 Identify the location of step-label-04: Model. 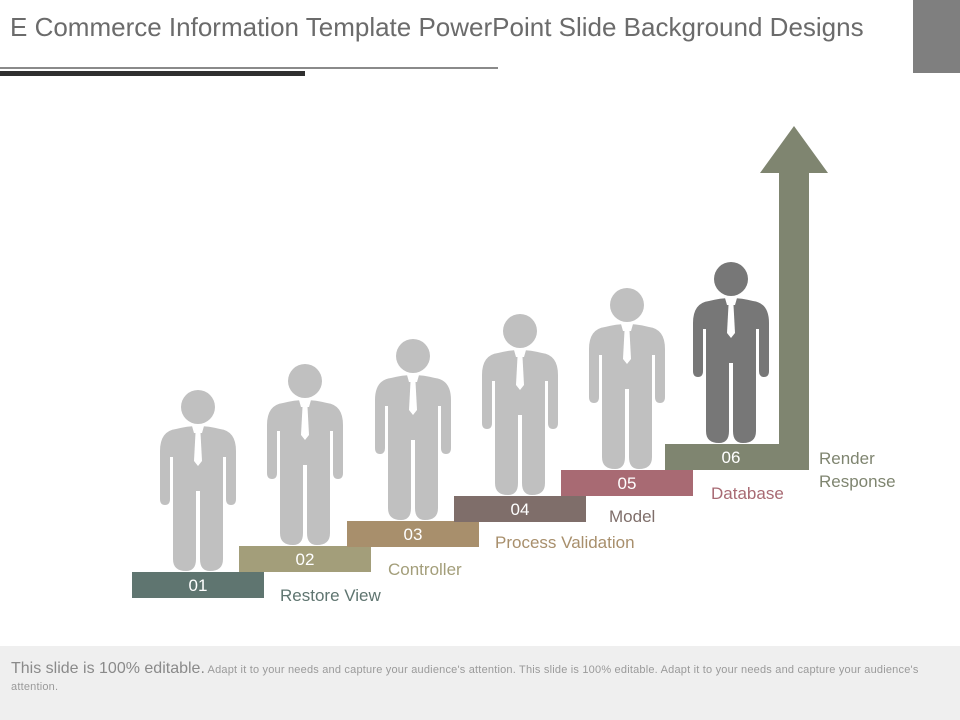
(632, 516).